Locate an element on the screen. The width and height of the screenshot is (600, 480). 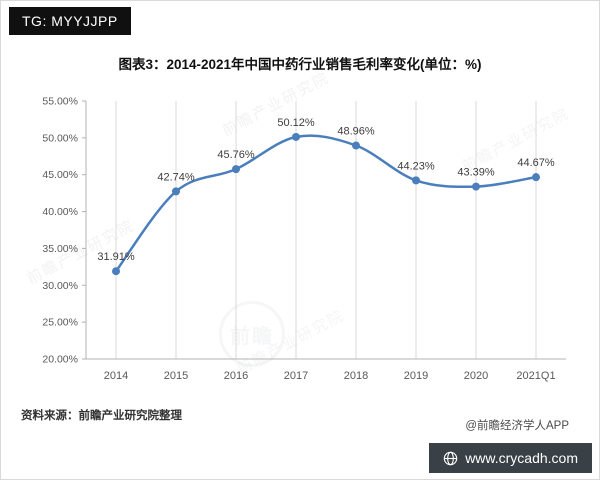
site-badge-label: www.crycadh.com is located at coordinates (521, 458).